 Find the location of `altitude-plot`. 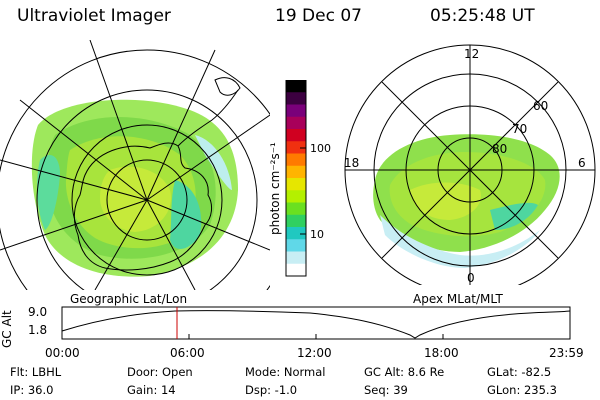

altitude-plot is located at coordinates (316, 323).